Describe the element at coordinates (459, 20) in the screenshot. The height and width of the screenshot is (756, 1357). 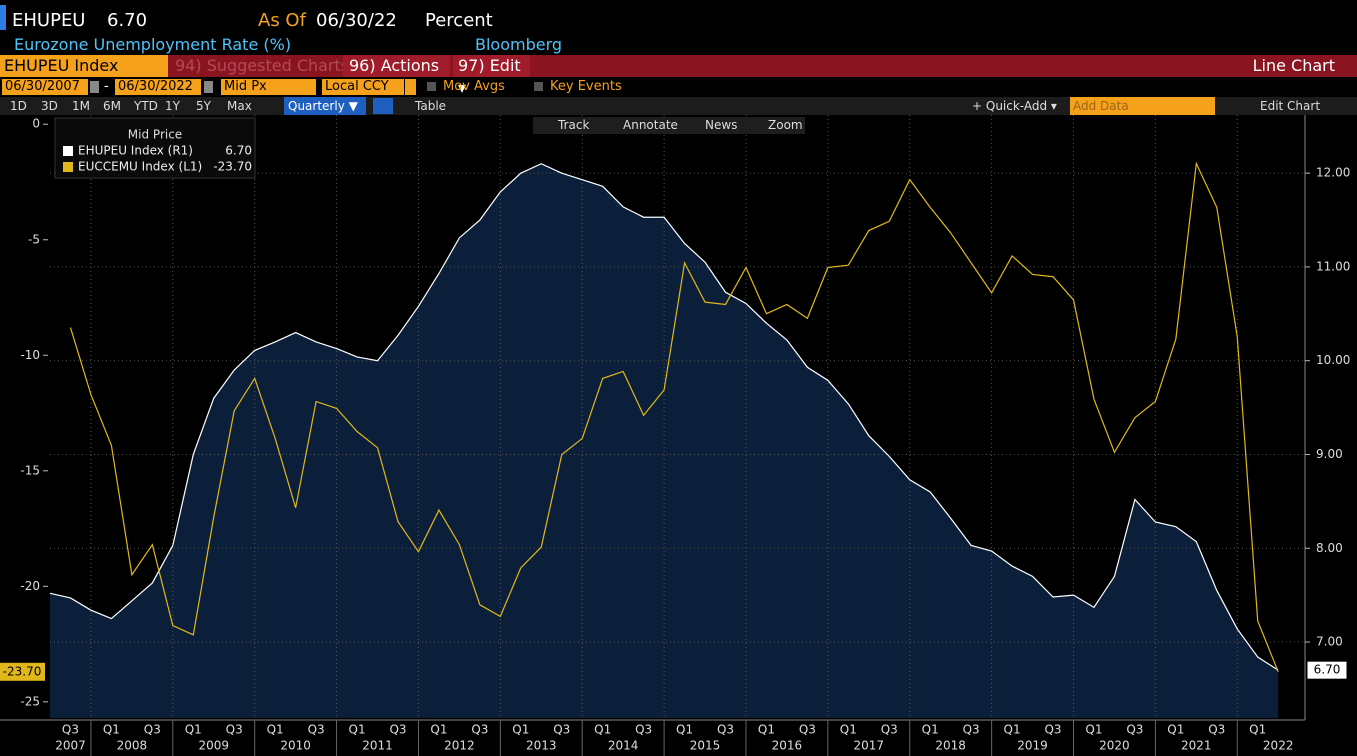
I see `units: Percent` at that location.